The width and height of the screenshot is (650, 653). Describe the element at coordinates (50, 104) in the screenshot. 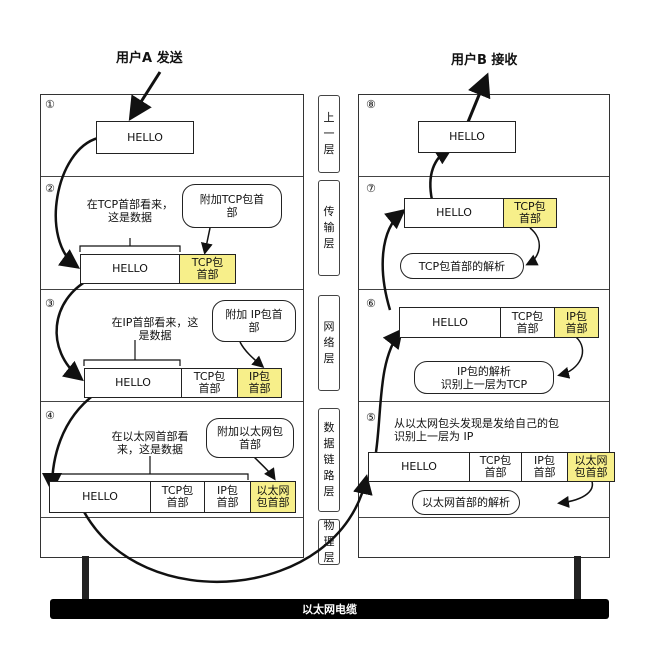

I see `step-1-label: ①` at that location.